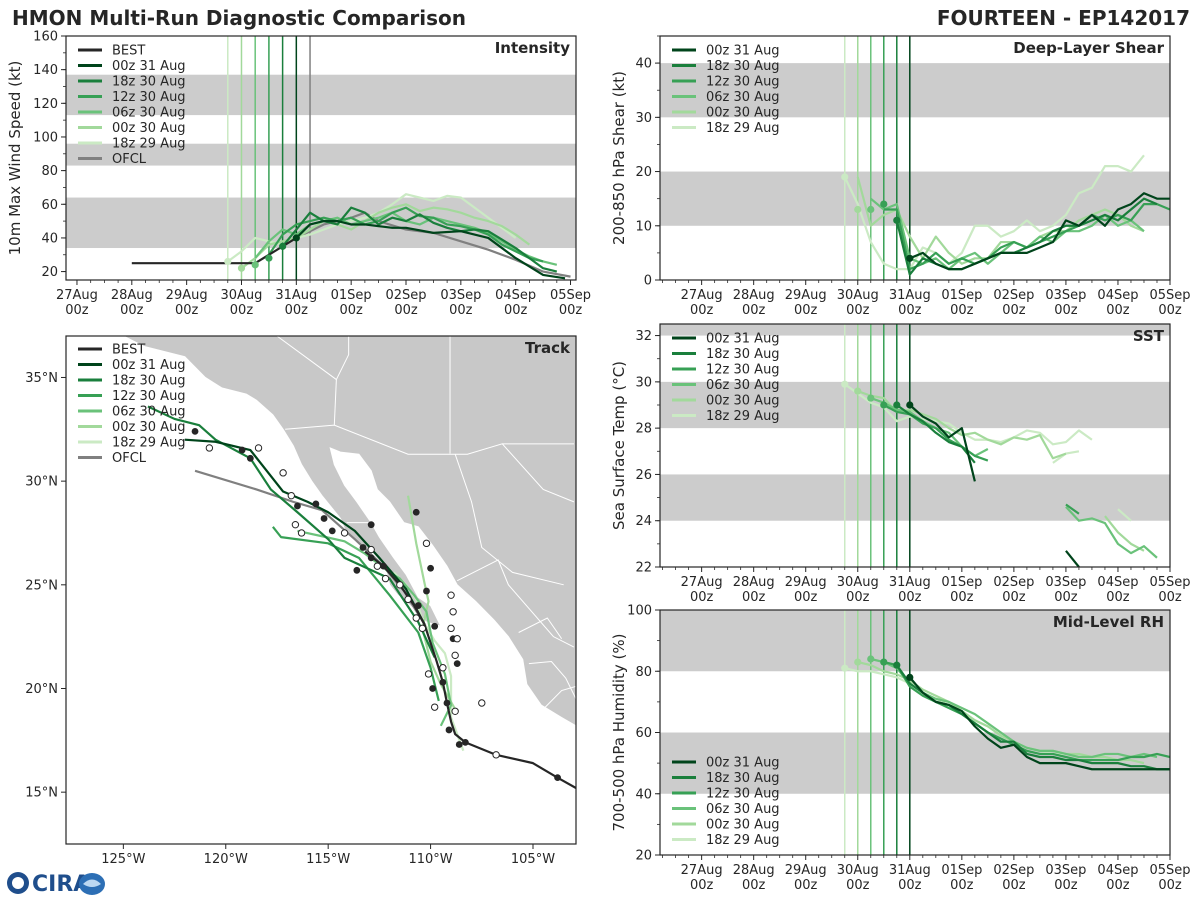  Describe the element at coordinates (871, 209) in the screenshot. I see `shear-init-point-06z-30-aug` at that location.